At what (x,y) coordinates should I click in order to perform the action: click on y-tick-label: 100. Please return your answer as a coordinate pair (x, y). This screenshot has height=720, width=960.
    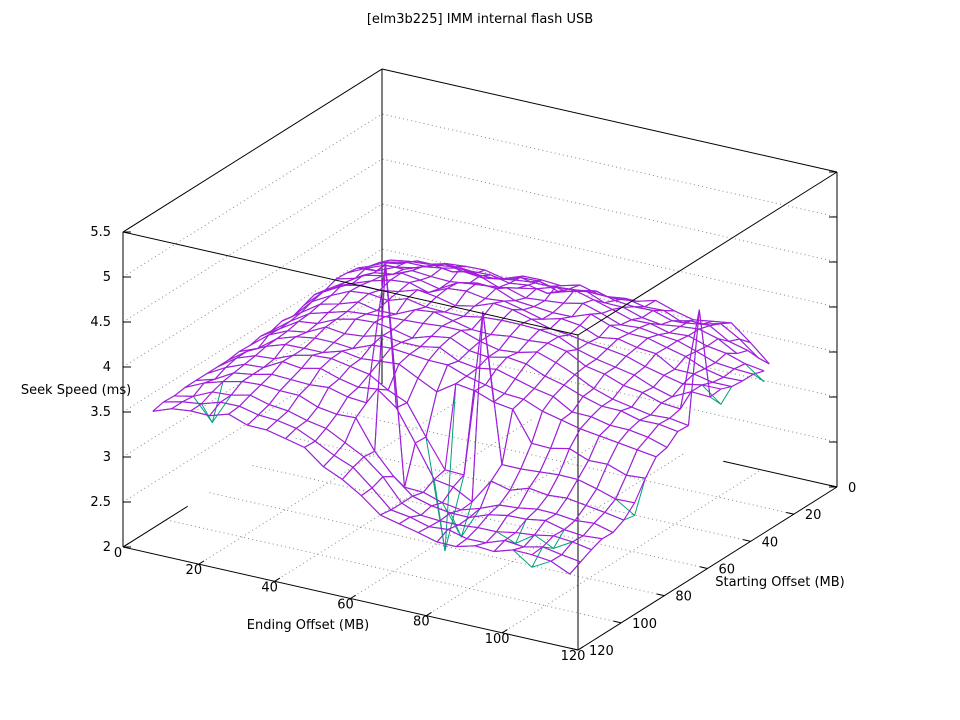
    Looking at the image, I should click on (644, 624).